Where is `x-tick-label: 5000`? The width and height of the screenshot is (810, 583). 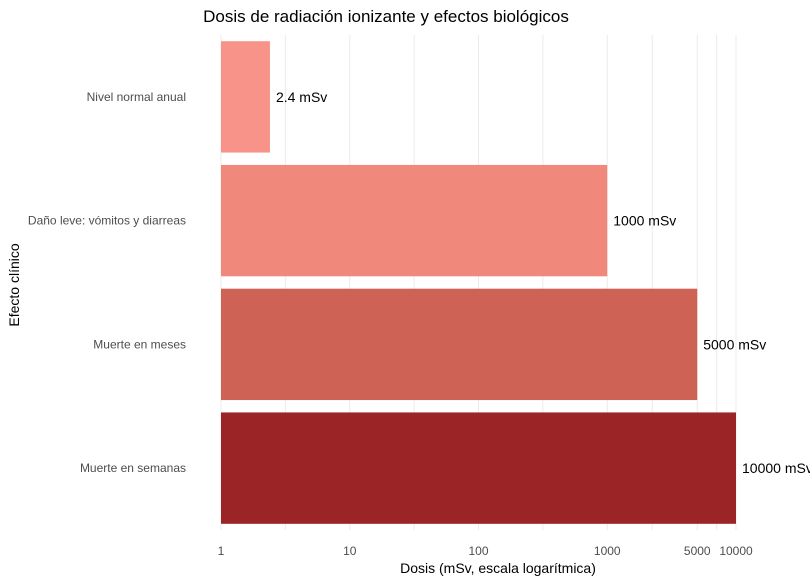
x-tick-label: 5000 is located at coordinates (697, 551).